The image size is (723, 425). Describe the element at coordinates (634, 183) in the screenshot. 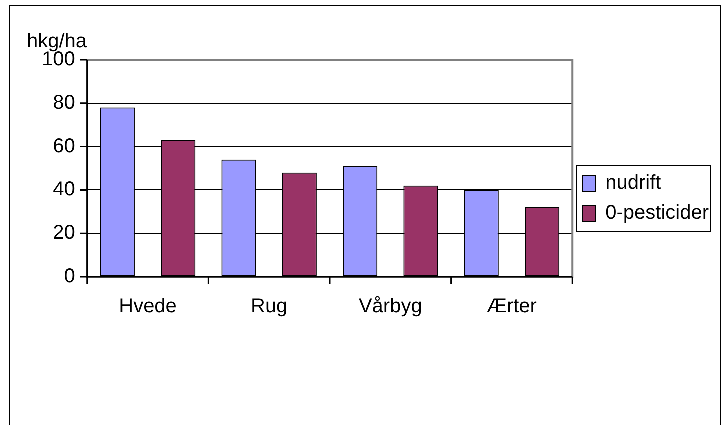

I see `legend-label: nudrift` at that location.